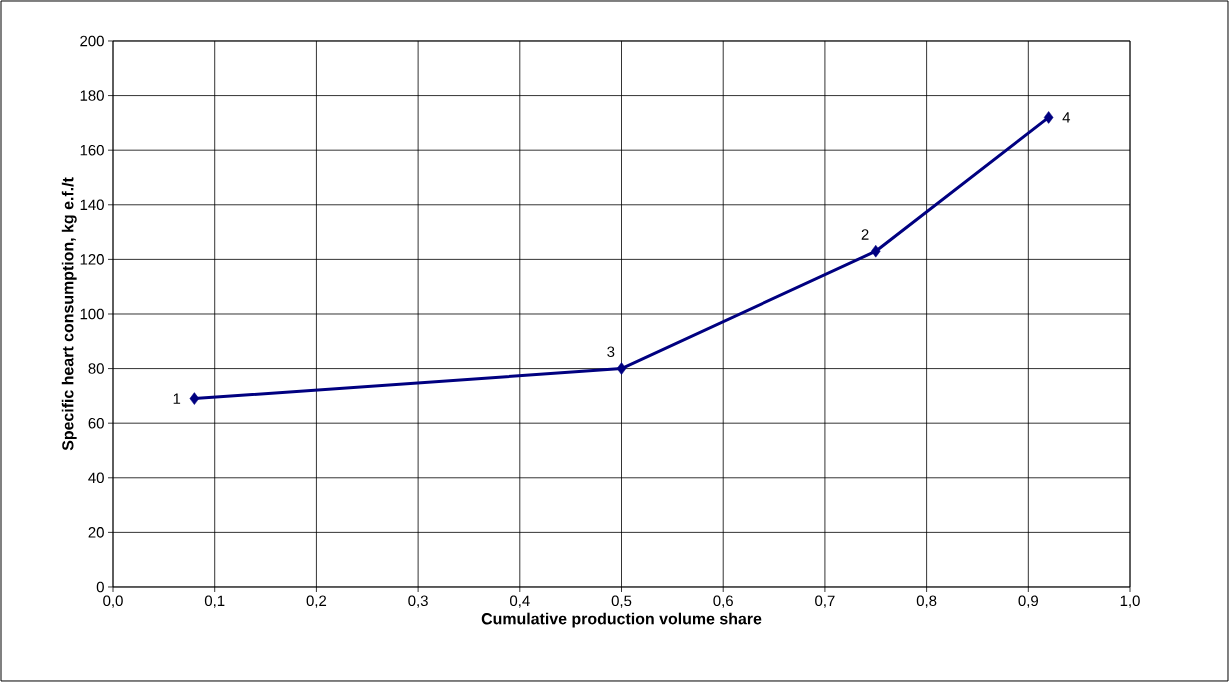 The height and width of the screenshot is (682, 1229). What do you see at coordinates (1028, 601) in the screenshot?
I see `x-tick-label: 0,9` at bounding box center [1028, 601].